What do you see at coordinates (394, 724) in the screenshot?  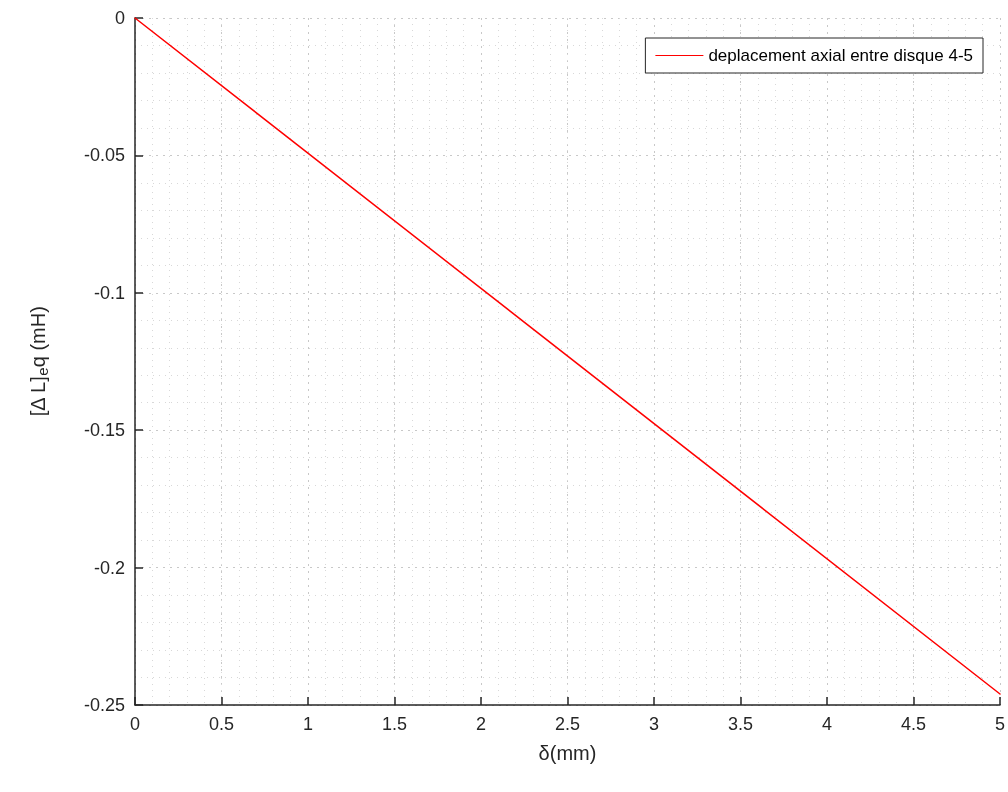 I see `x-tick-label: 1.5` at bounding box center [394, 724].